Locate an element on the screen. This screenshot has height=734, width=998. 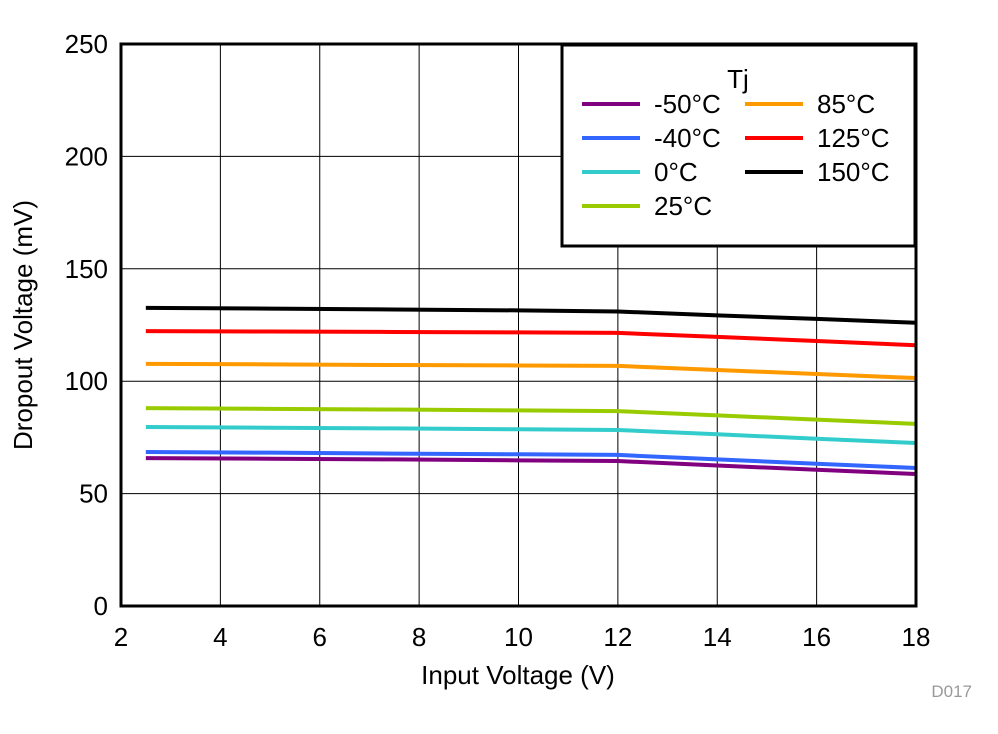
series-line--50°C is located at coordinates (531, 466).